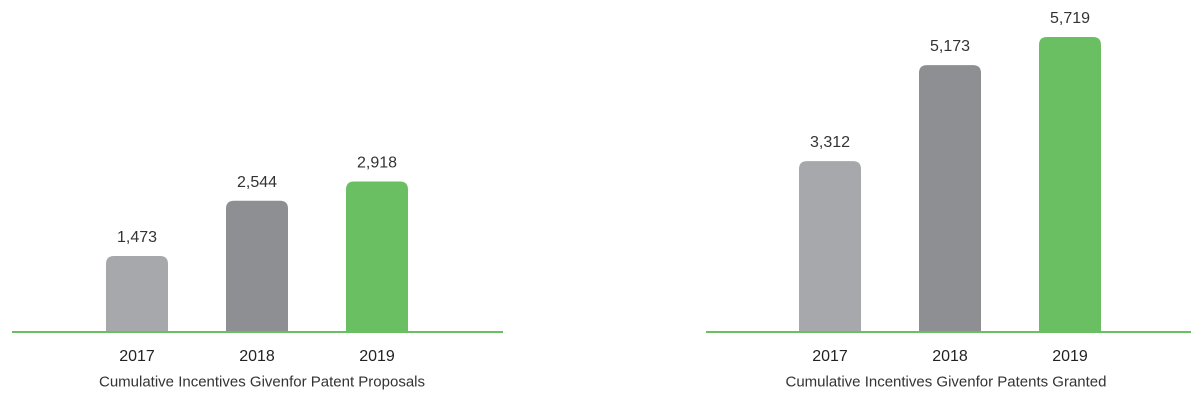  Describe the element at coordinates (377, 162) in the screenshot. I see `data-label-2019: 2,918` at that location.